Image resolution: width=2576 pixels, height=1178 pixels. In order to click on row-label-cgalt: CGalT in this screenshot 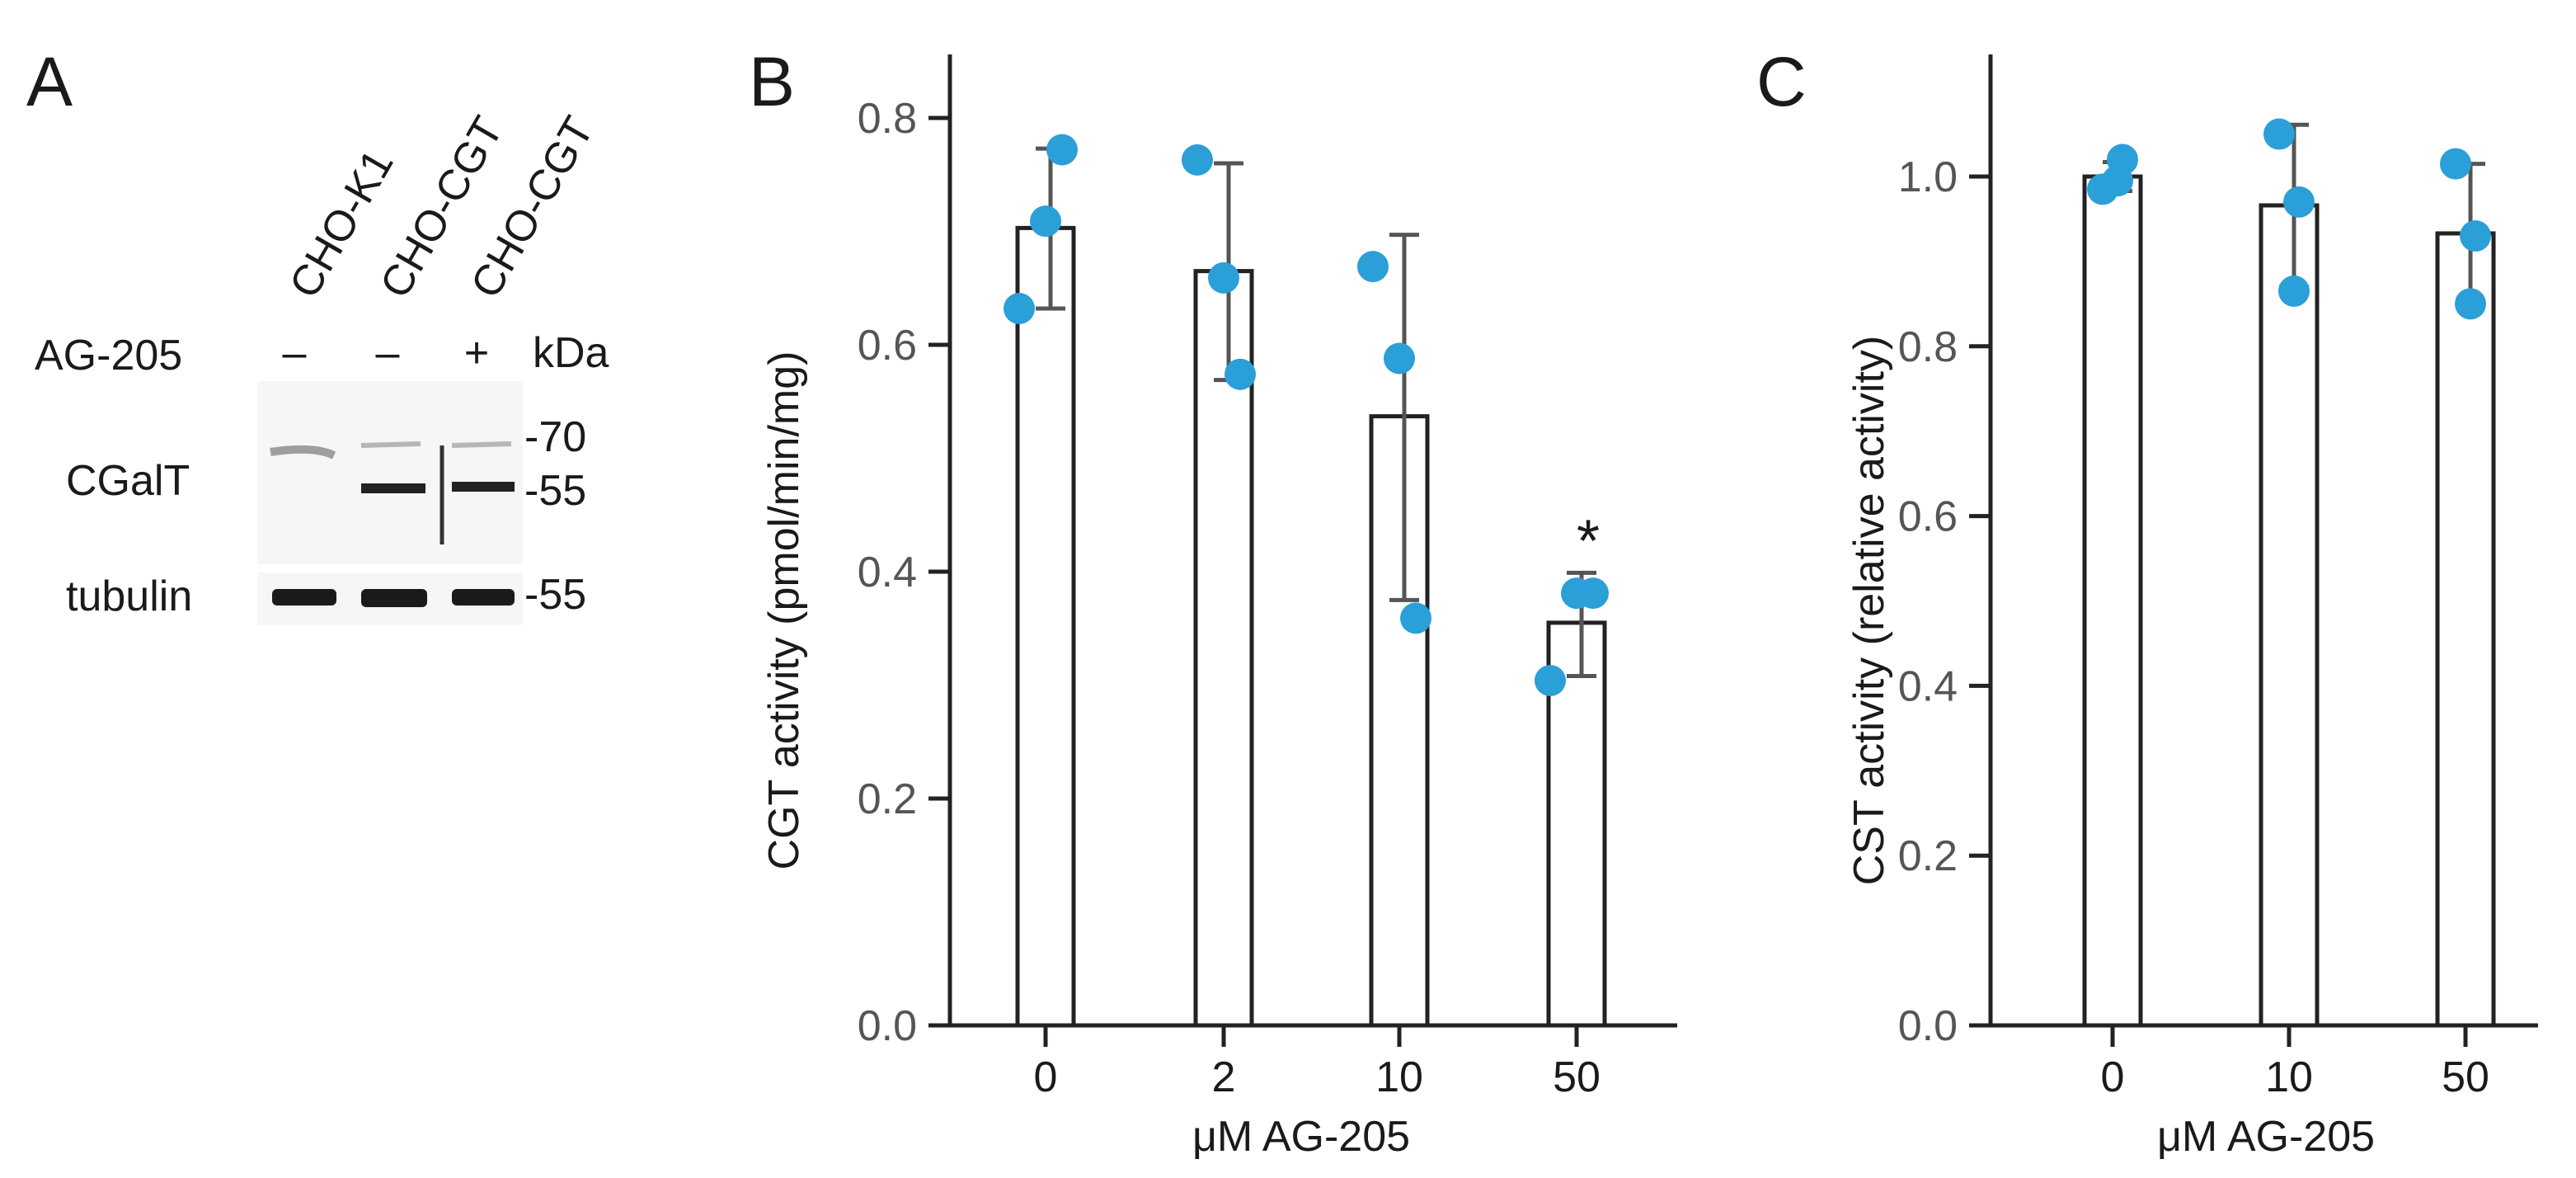, I will do `click(128, 481)`.